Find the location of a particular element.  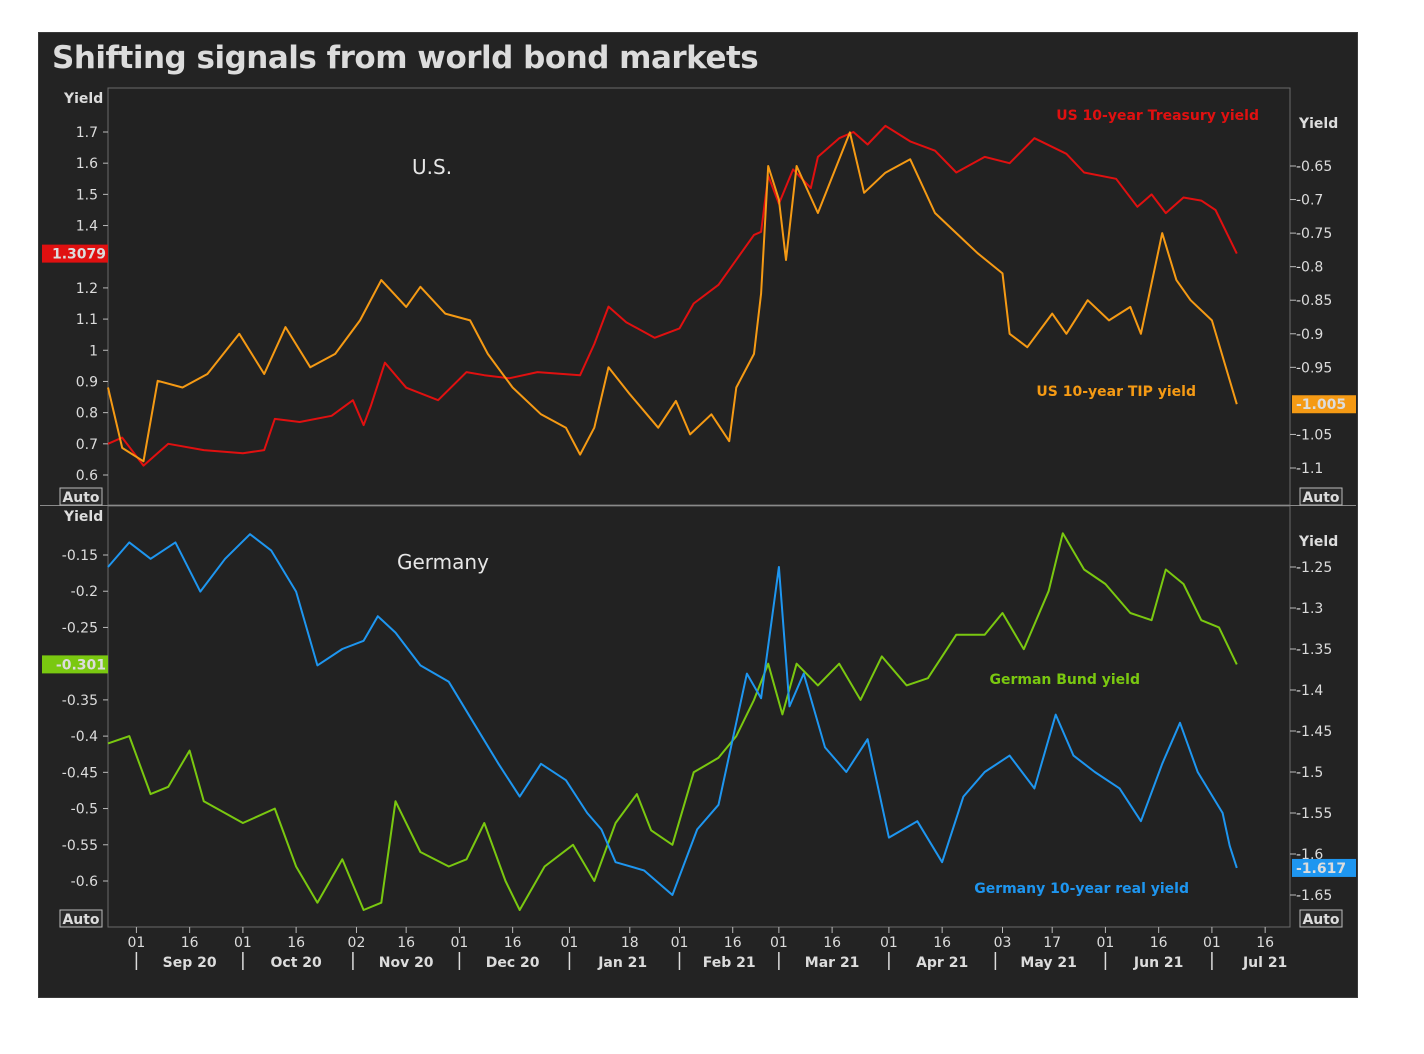

left-tick-label: 0.6 is located at coordinates (87, 476).